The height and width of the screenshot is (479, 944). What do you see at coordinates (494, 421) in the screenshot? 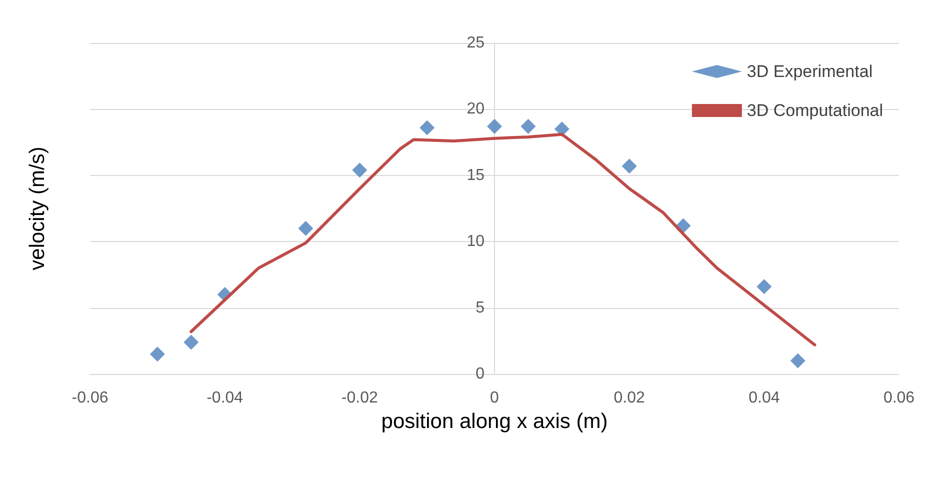
I see `x-axis-title: position along x axis (m)` at bounding box center [494, 421].